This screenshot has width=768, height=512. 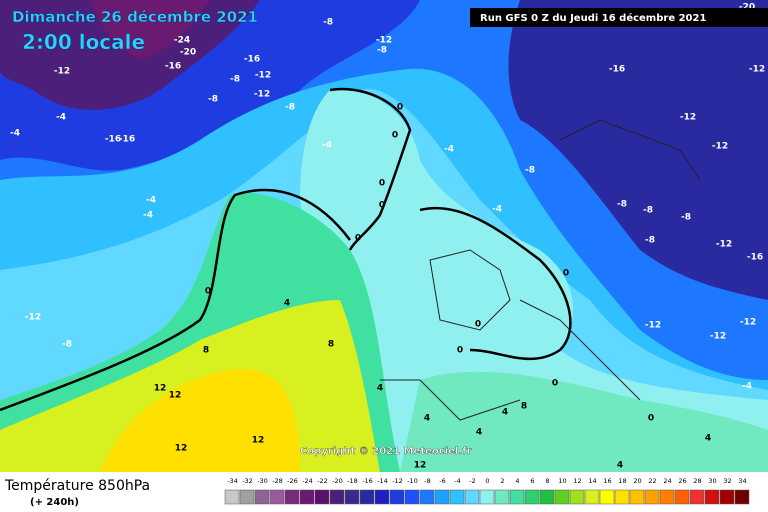 What do you see at coordinates (502, 481) in the screenshot?
I see `scale-label: 2` at bounding box center [502, 481].